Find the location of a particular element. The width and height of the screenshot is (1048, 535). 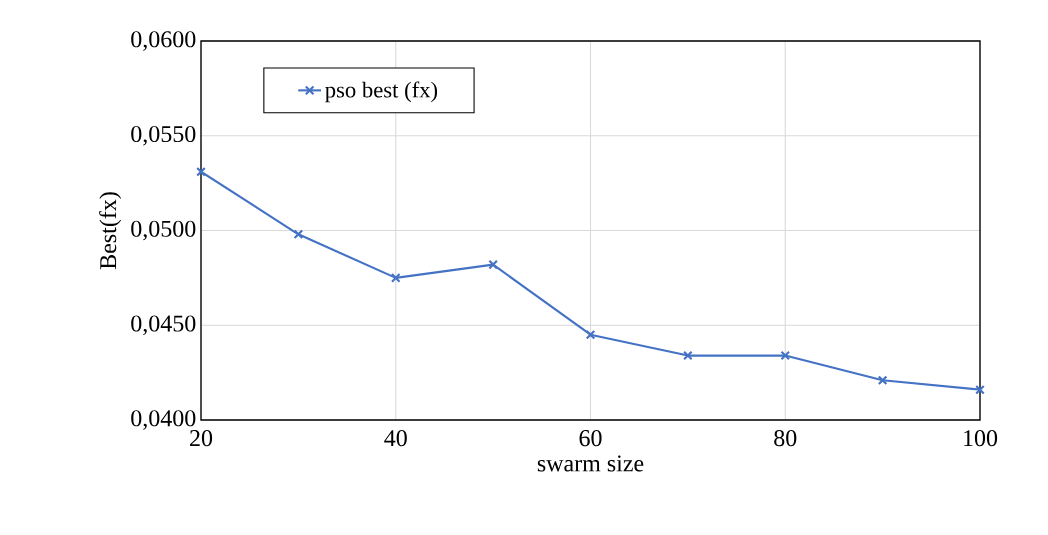

y-axis-title: Best(fx) is located at coordinates (110, 231).